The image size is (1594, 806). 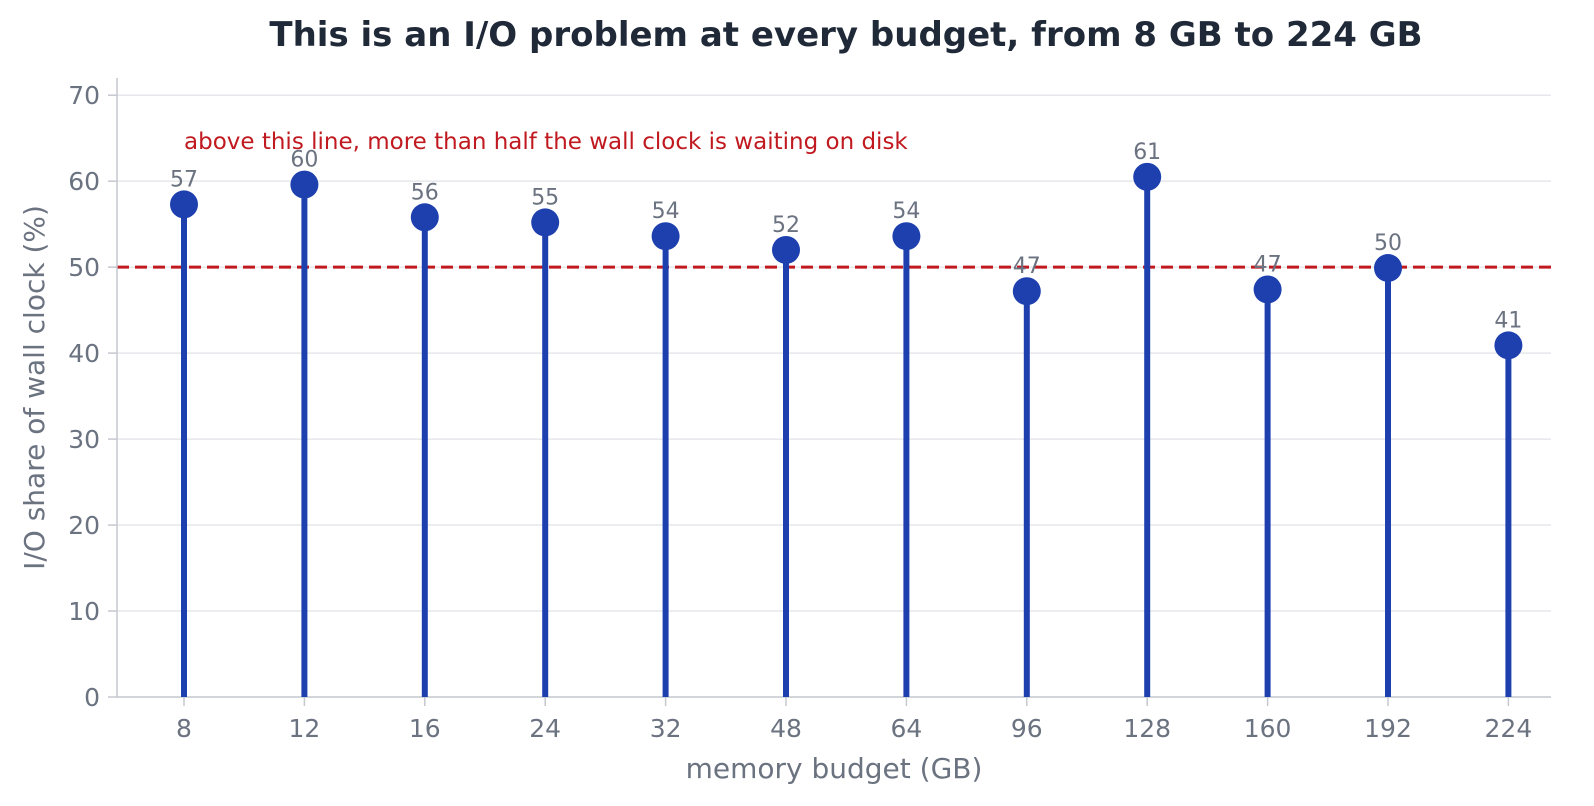 What do you see at coordinates (1147, 728) in the screenshot?
I see `x-tick-label: 128` at bounding box center [1147, 728].